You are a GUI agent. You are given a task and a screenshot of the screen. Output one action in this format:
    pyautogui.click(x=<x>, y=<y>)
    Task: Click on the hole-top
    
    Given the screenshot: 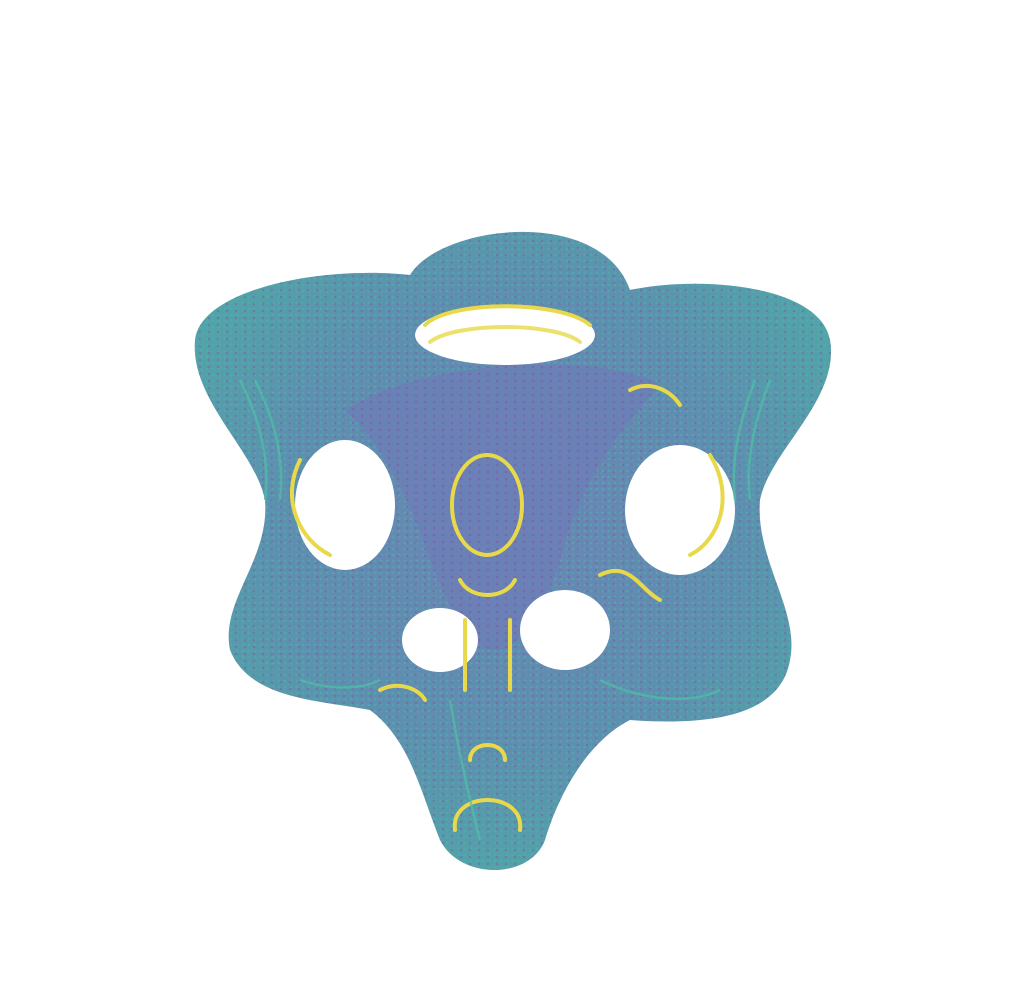 What is the action you would take?
    pyautogui.click(x=505, y=335)
    